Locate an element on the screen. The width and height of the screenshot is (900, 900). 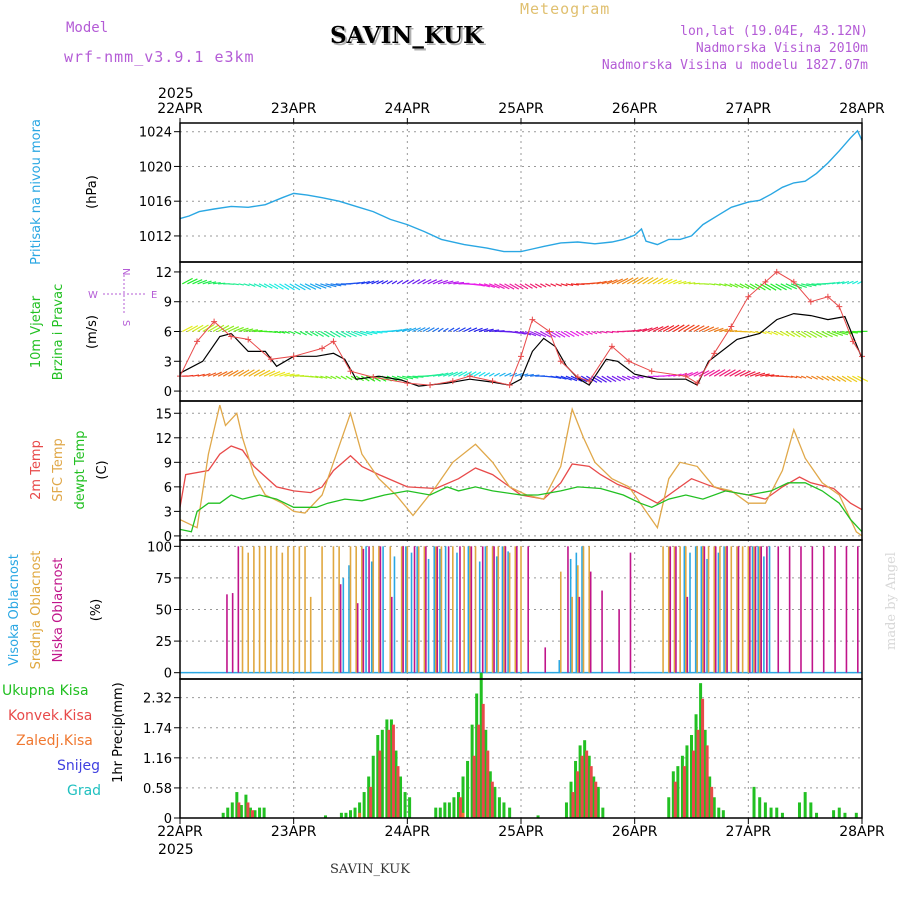
y-tick-label: 0 is located at coordinates (168, 392).